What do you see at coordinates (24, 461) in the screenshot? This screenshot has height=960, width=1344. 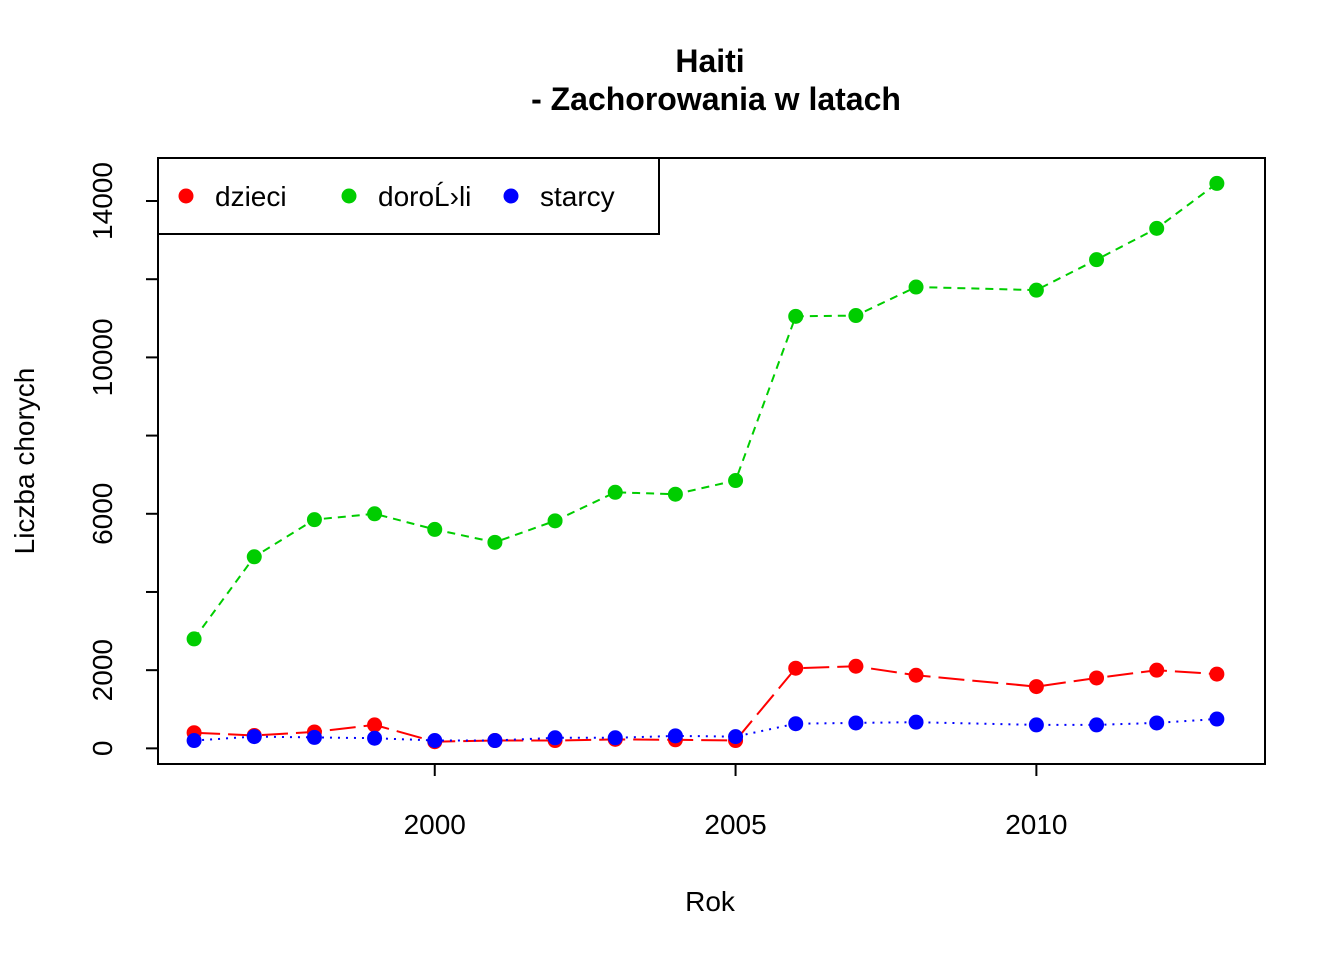 I see `y-axis-label: Liczba chorych` at bounding box center [24, 461].